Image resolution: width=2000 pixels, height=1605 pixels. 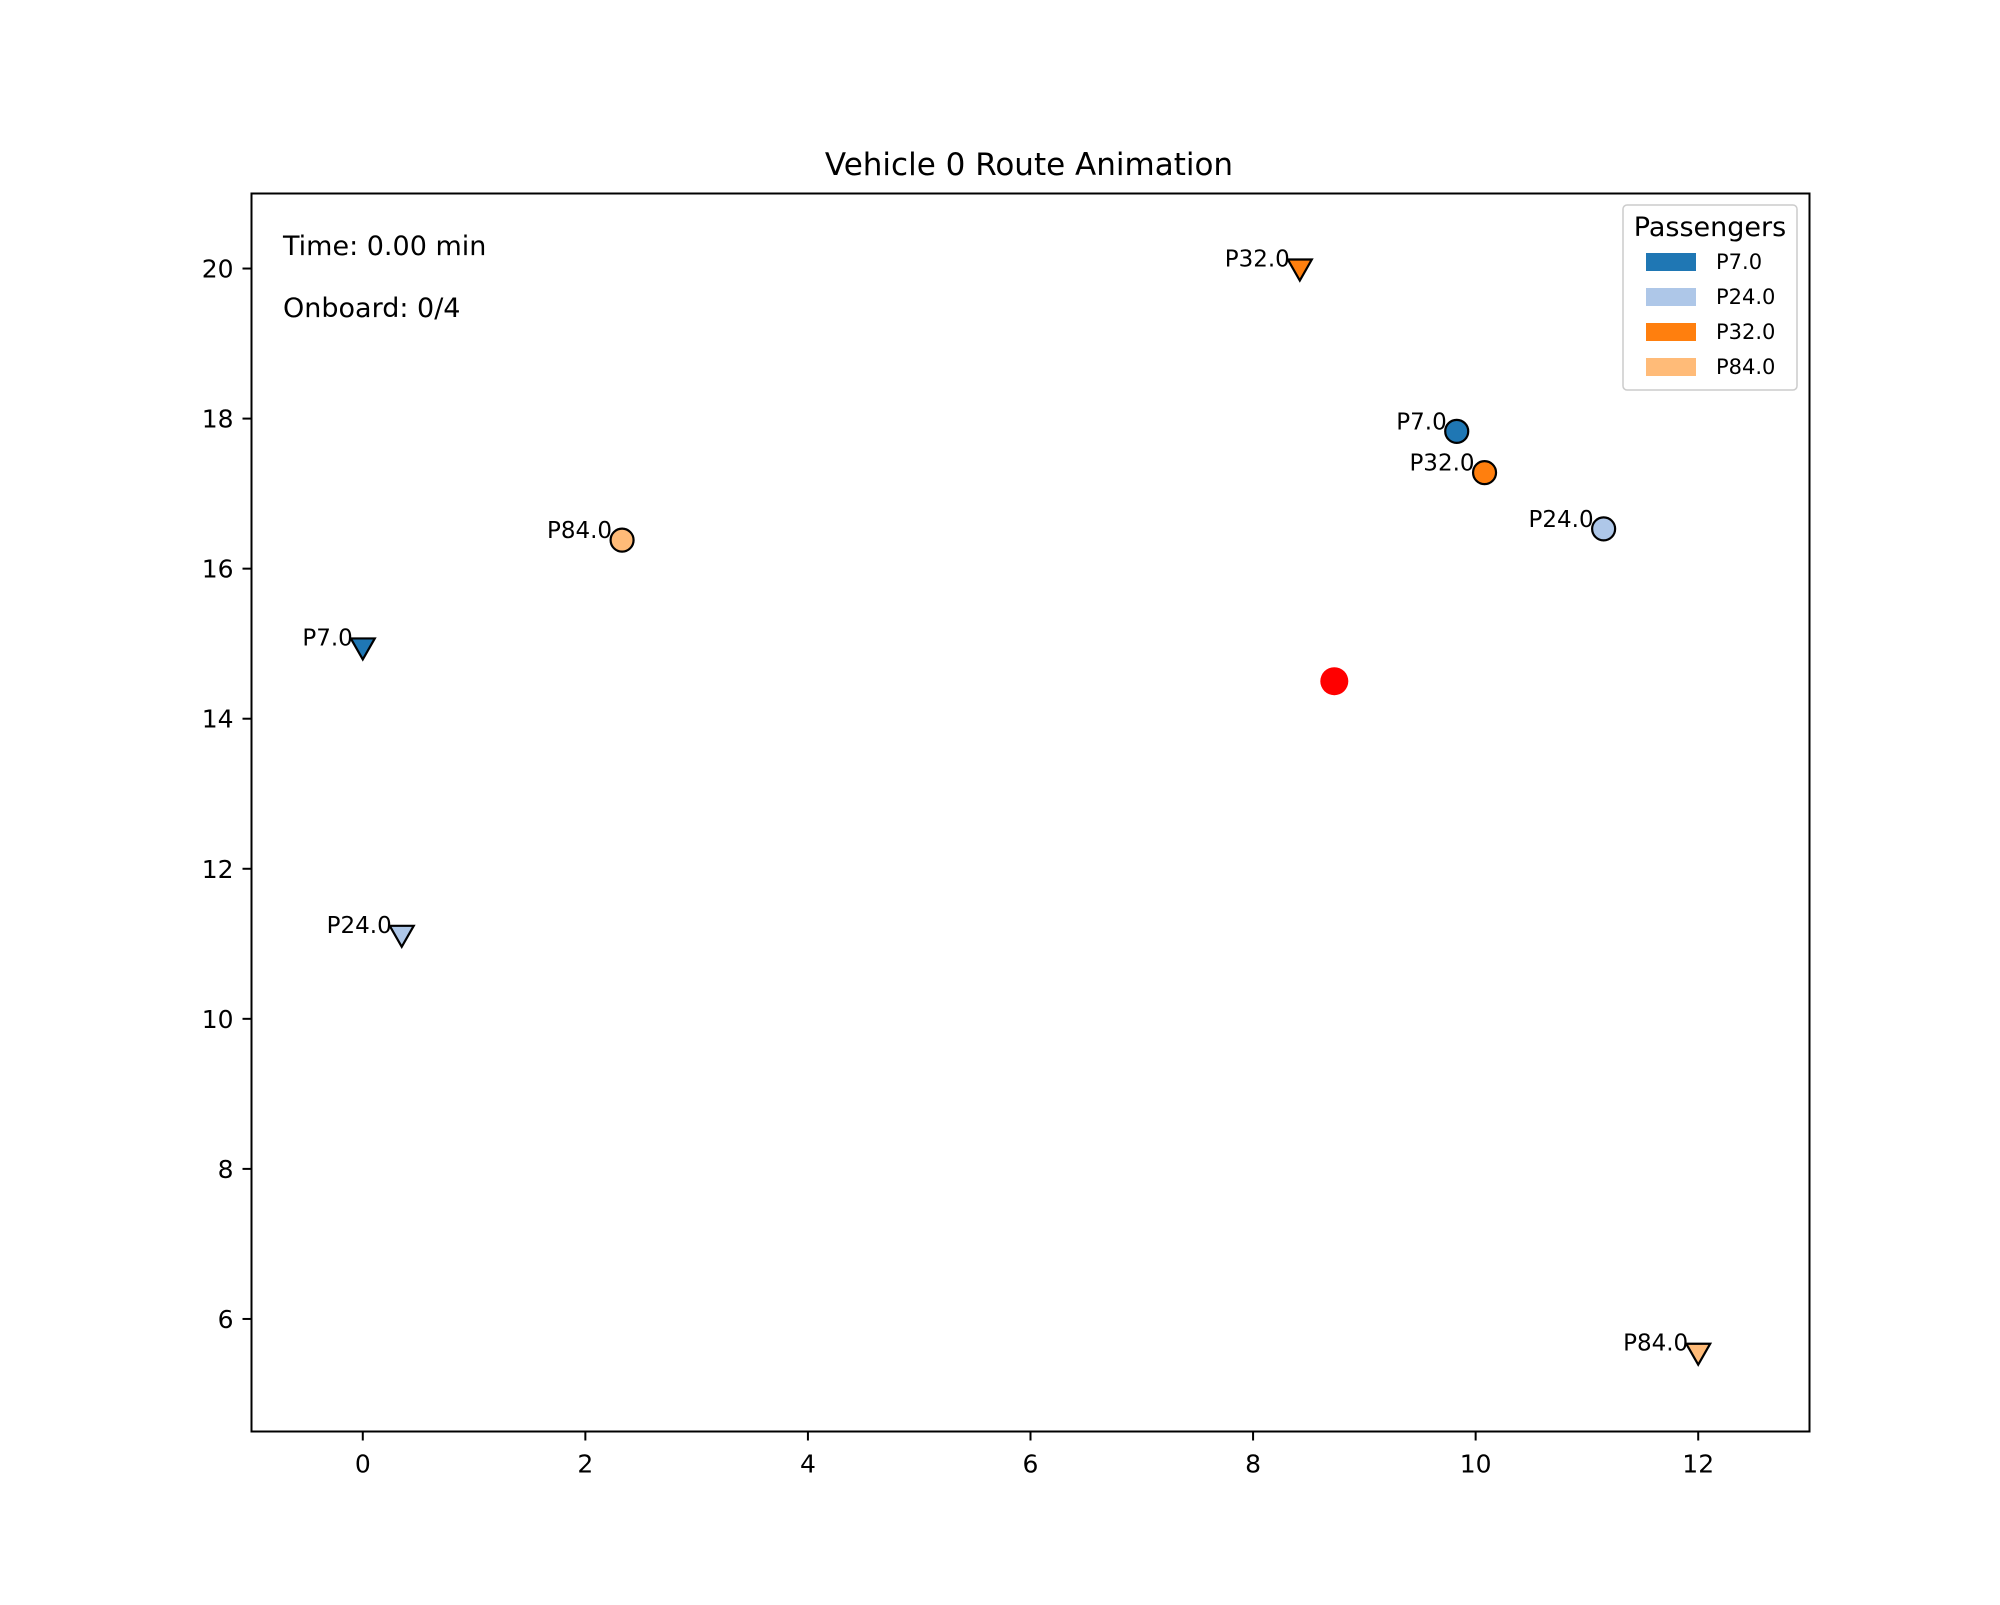 What do you see at coordinates (384, 246) in the screenshot?
I see `time-readout: Time: 0.00 min` at bounding box center [384, 246].